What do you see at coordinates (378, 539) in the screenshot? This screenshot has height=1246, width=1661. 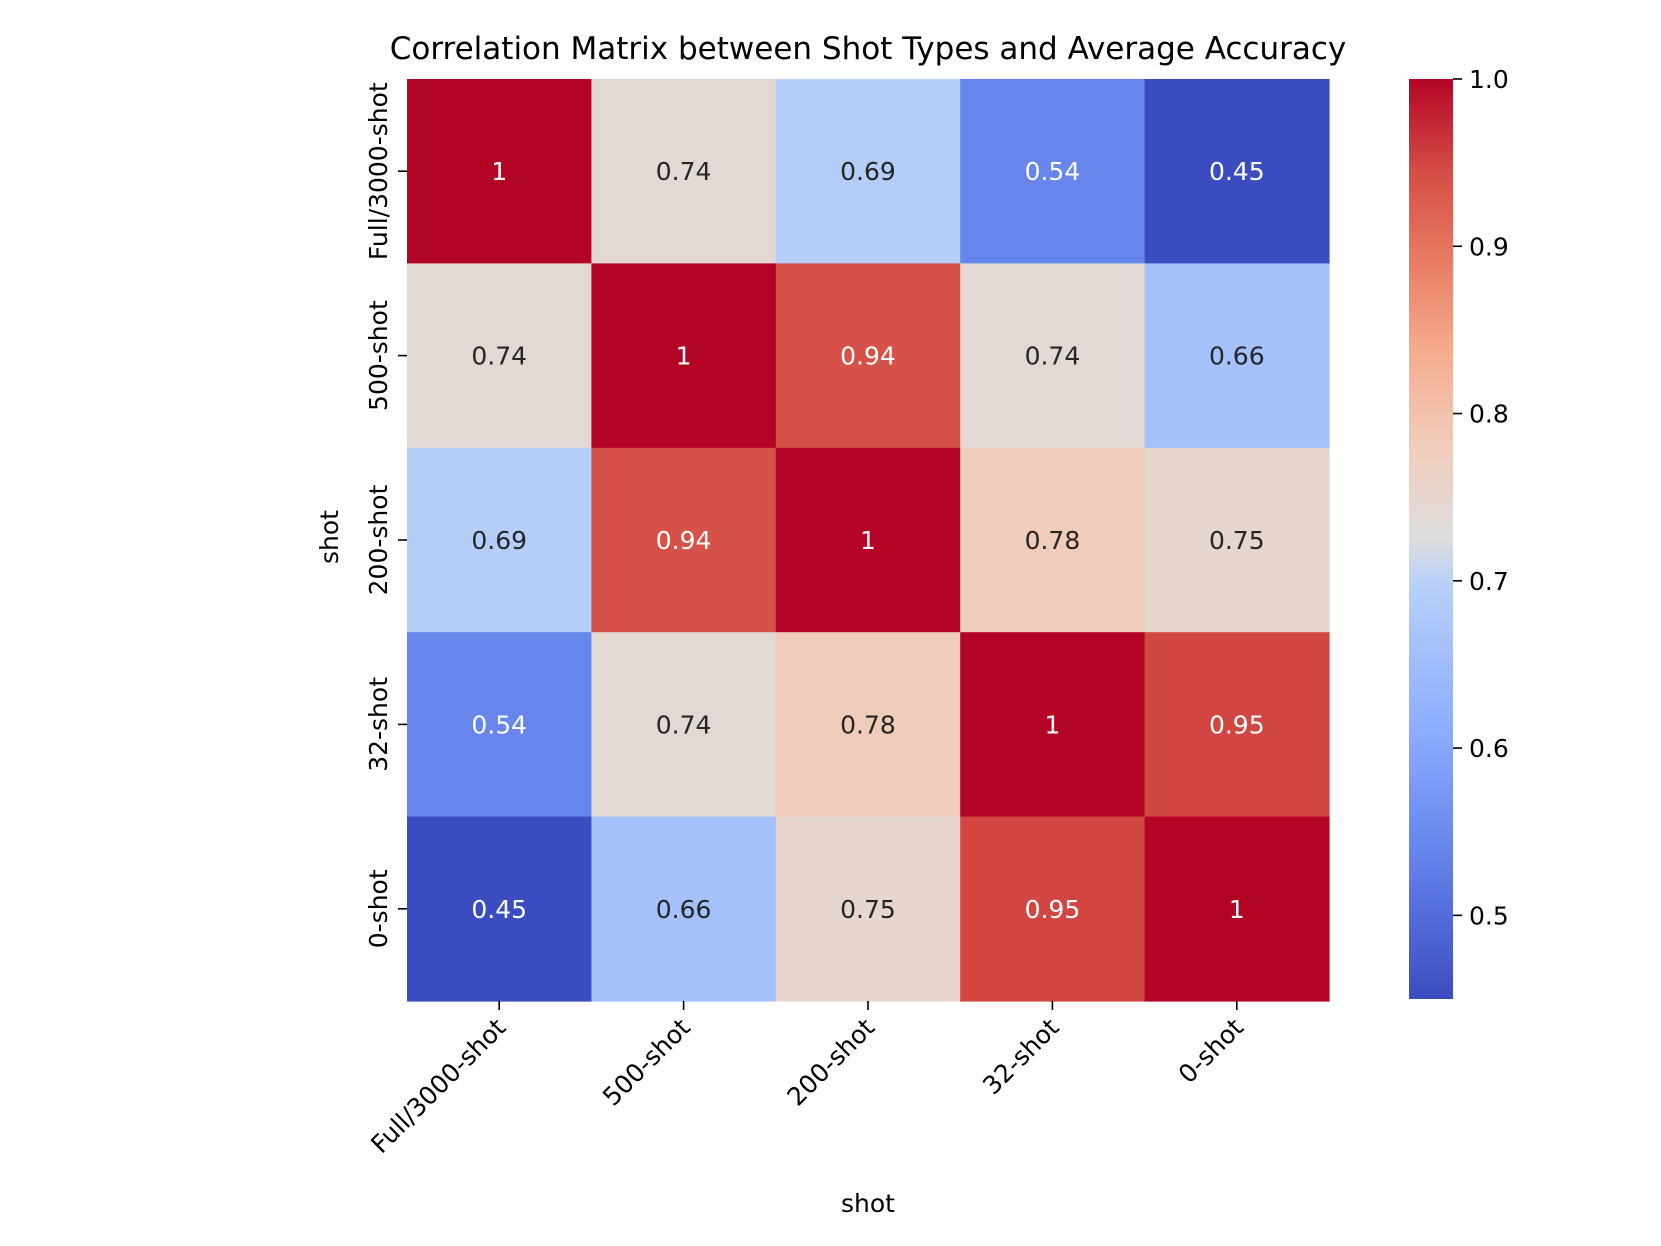 I see `y-tick-label: 200-shot` at bounding box center [378, 539].